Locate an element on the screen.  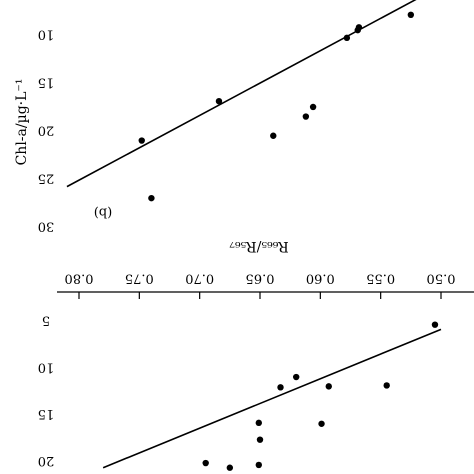
panel-lower-y-tick-1: 5 is located at coordinates (46, 320).